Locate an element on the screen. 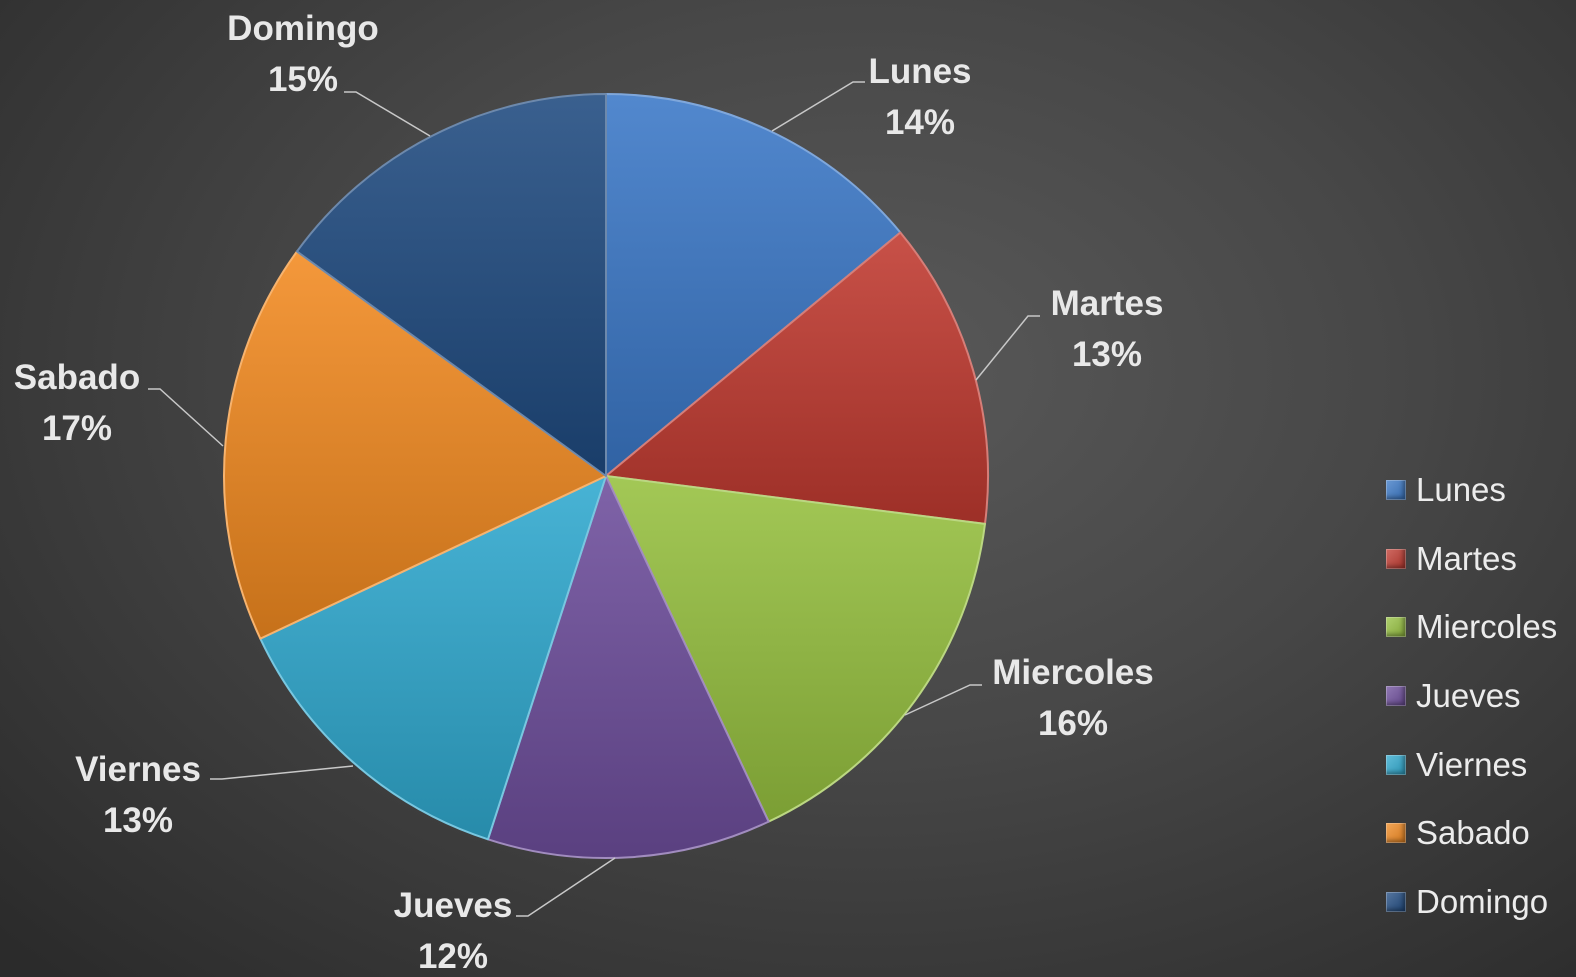  legend-swatch-domingo is located at coordinates (1396, 901).